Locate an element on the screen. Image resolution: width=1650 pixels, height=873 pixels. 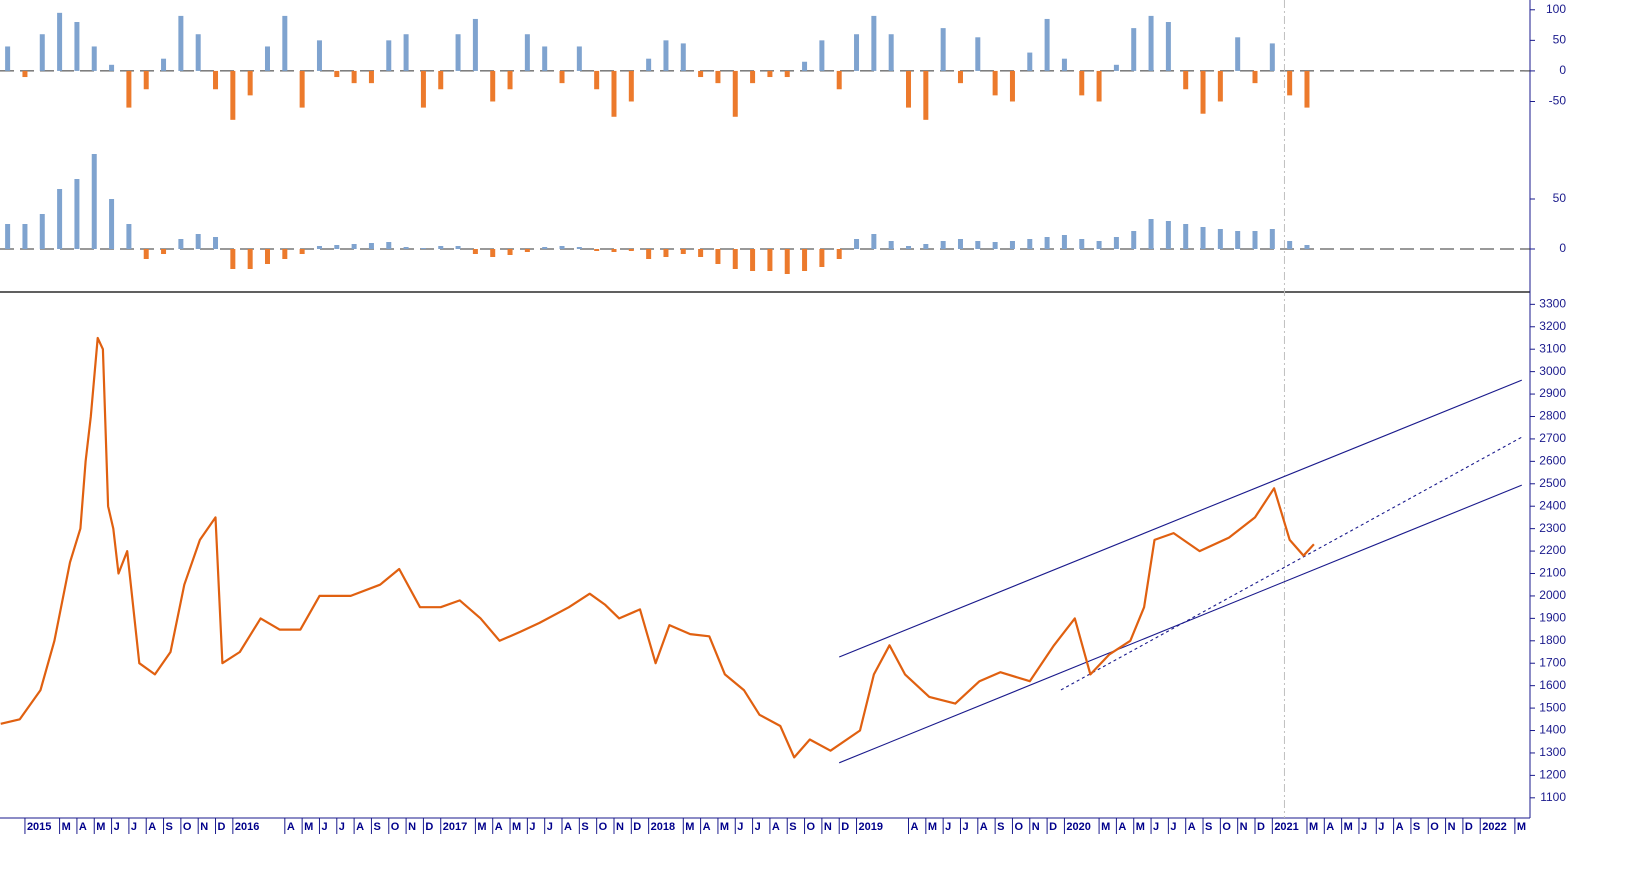
x-tick-label: 2020 is located at coordinates (1078, 827).